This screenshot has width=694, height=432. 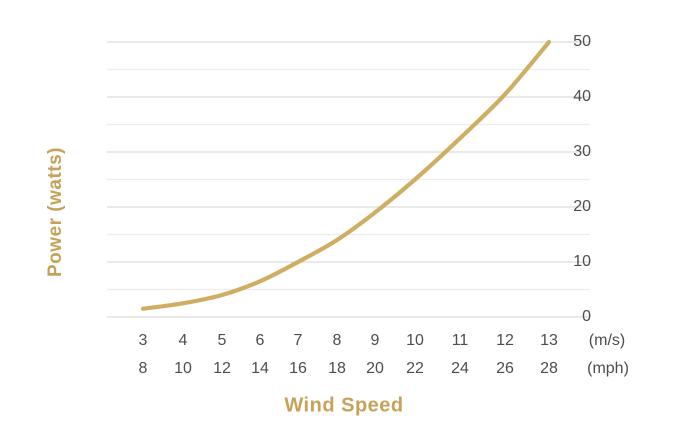 What do you see at coordinates (183, 340) in the screenshot?
I see `x-tick-label-ms: 4` at bounding box center [183, 340].